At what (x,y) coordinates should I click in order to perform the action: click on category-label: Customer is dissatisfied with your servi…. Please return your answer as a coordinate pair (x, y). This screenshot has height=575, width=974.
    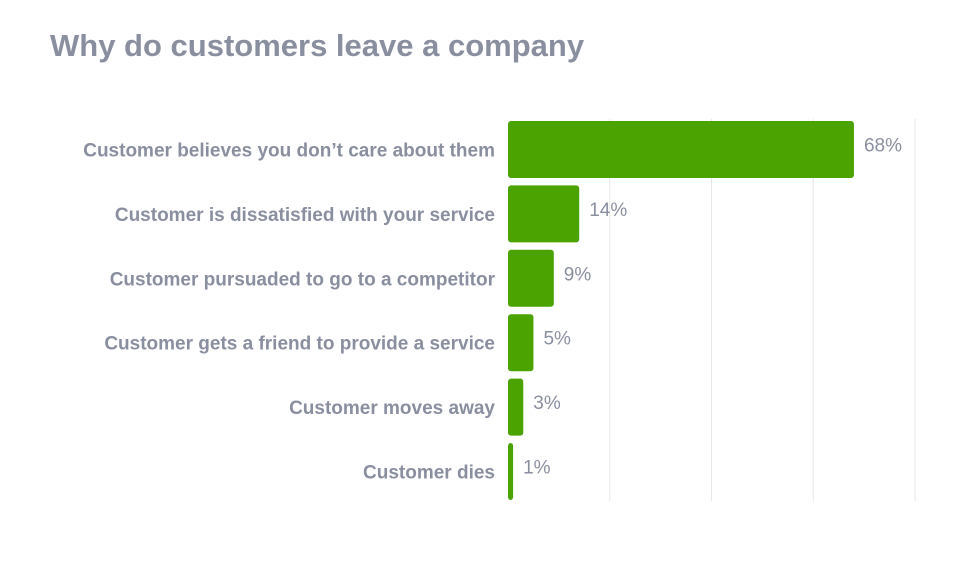
    Looking at the image, I should click on (305, 215).